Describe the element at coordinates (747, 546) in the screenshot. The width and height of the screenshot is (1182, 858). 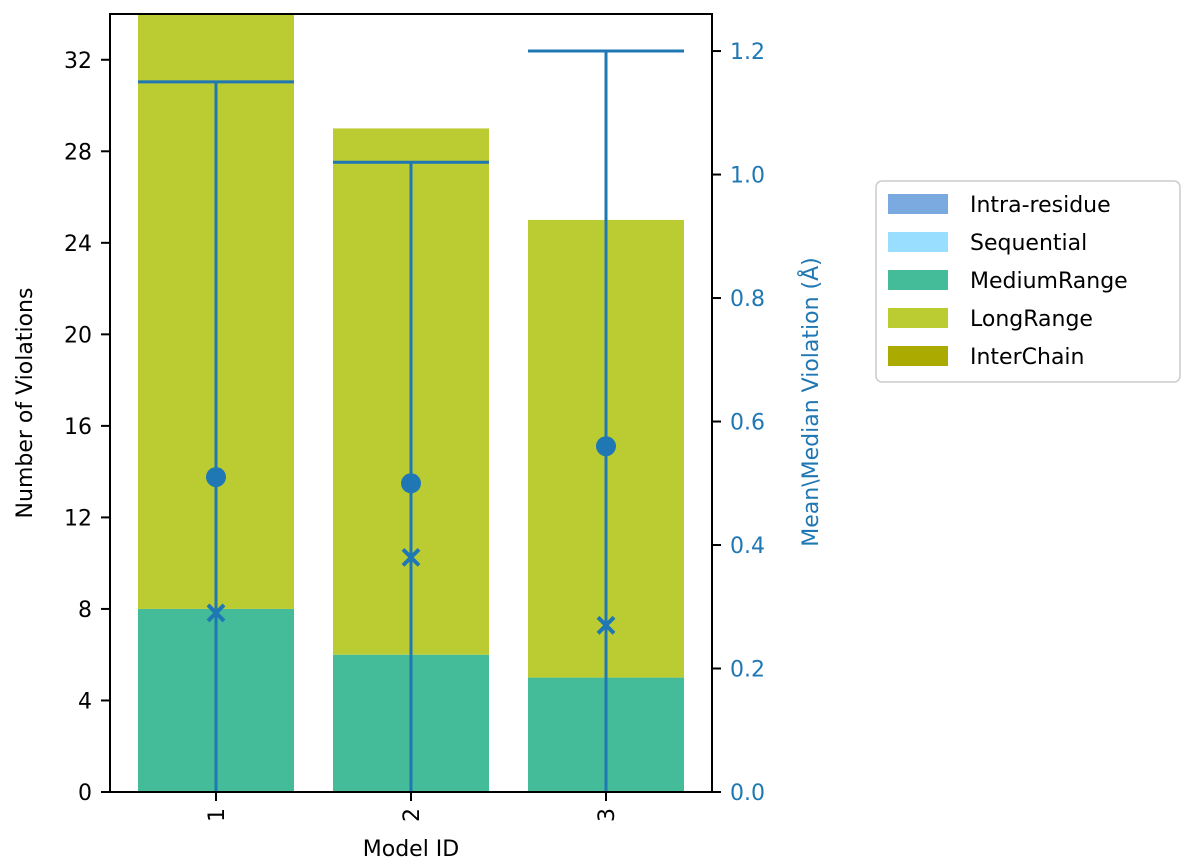
I see `right-tick-label-0.4: 0.4` at that location.